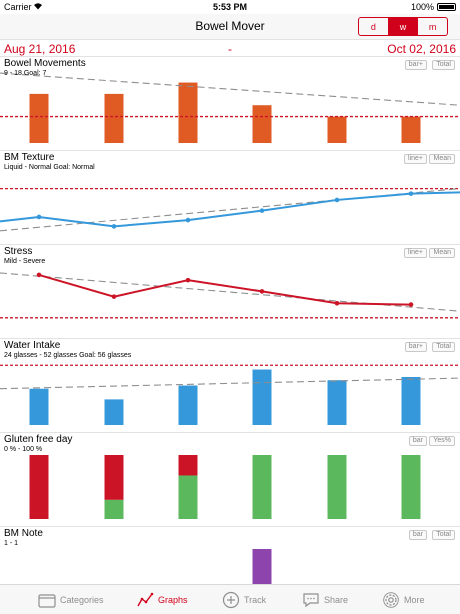  I want to click on end-date-button: Oct 02, 2016, so click(421, 49).